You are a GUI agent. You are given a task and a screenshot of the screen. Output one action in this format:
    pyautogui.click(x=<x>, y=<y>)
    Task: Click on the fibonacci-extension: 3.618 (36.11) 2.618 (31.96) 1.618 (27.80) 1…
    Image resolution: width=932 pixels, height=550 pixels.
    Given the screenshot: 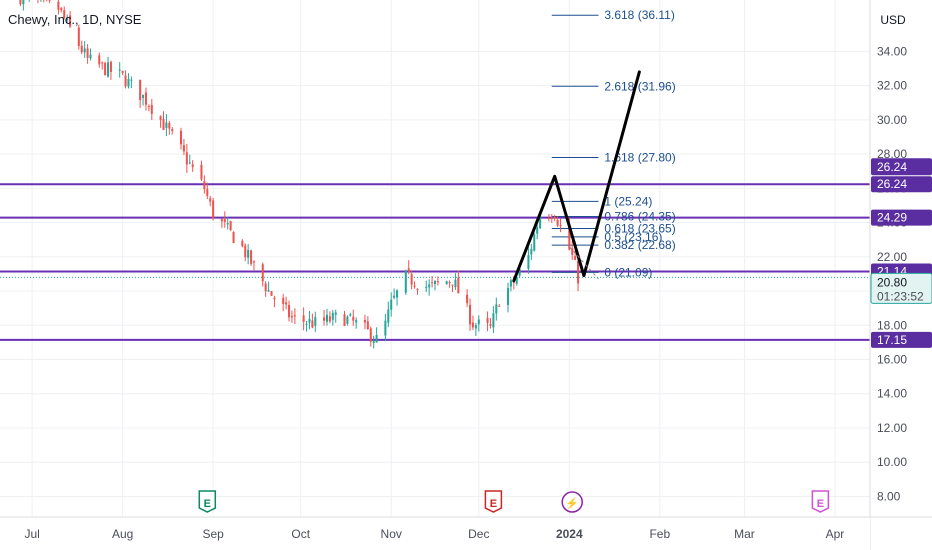 What is the action you would take?
    pyautogui.click(x=613, y=143)
    